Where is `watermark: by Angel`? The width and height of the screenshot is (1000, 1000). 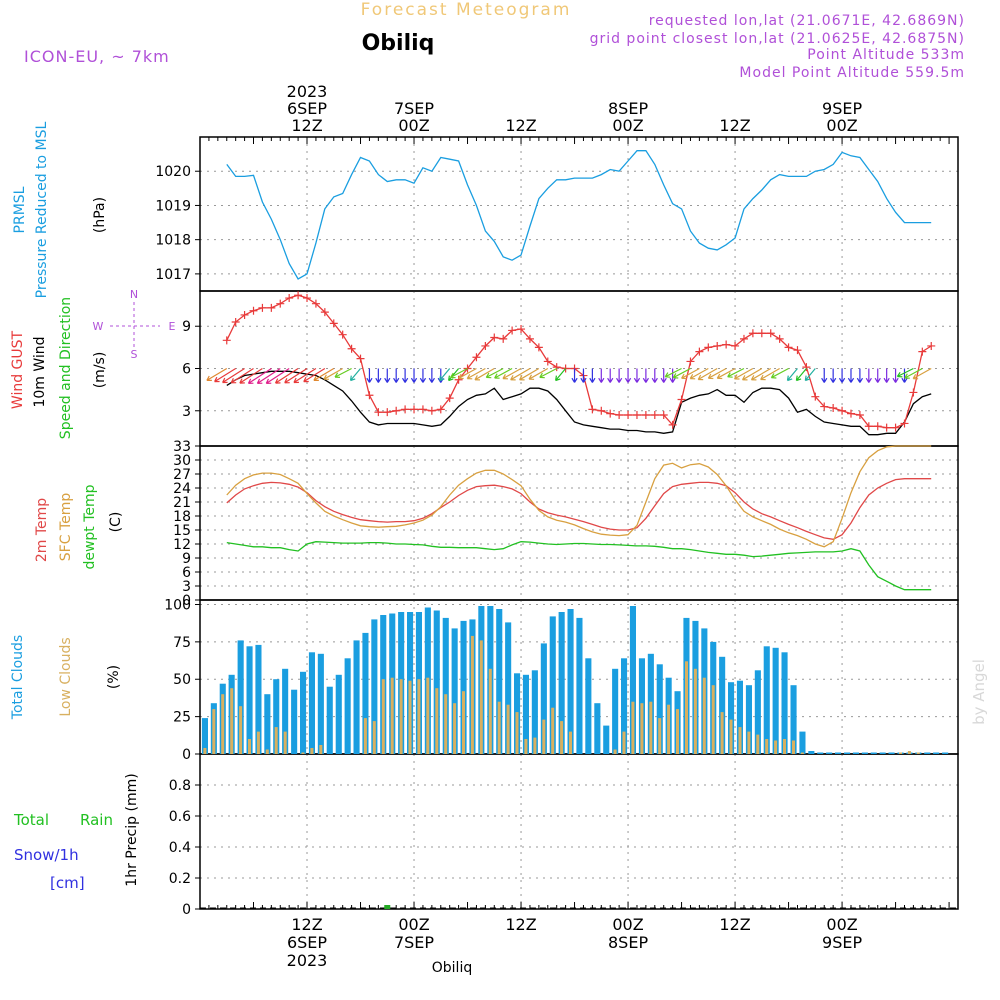 watermark: by Angel is located at coordinates (979, 692).